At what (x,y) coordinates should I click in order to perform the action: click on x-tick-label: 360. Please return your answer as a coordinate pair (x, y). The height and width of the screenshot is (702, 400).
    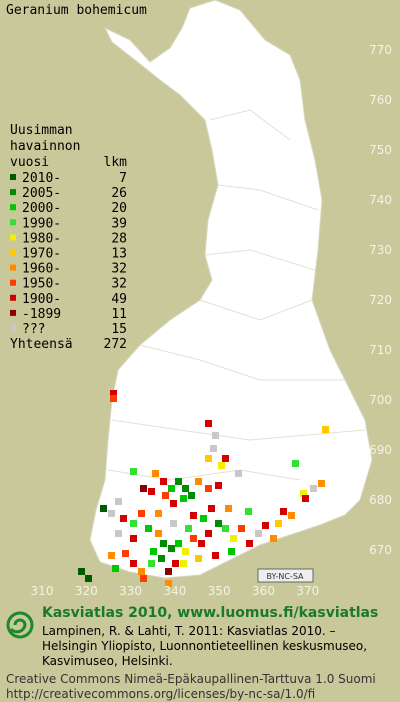
    Looking at the image, I should click on (263, 591).